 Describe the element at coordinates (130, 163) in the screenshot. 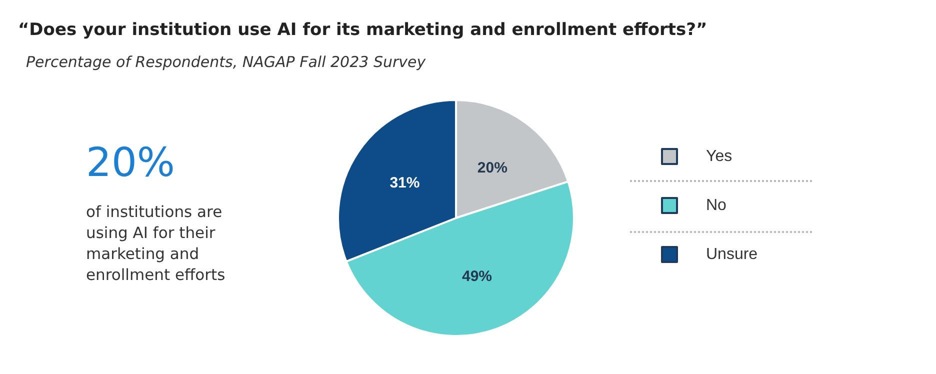

I see `text: 20%` at that location.